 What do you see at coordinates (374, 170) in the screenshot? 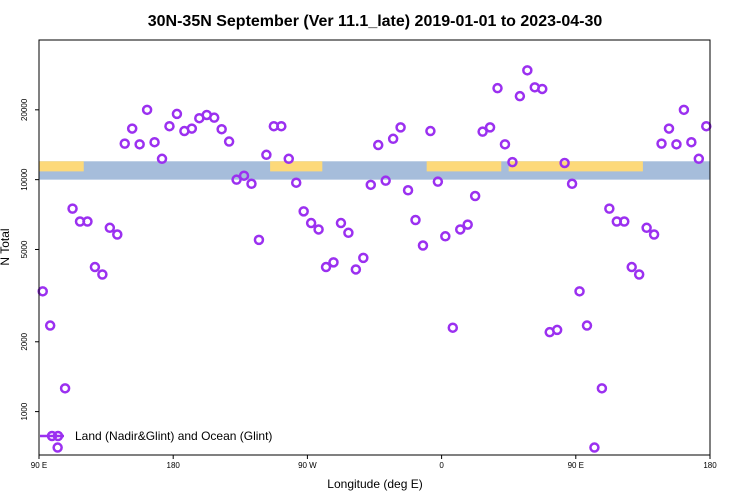
I see `surface-band` at bounding box center [374, 170].